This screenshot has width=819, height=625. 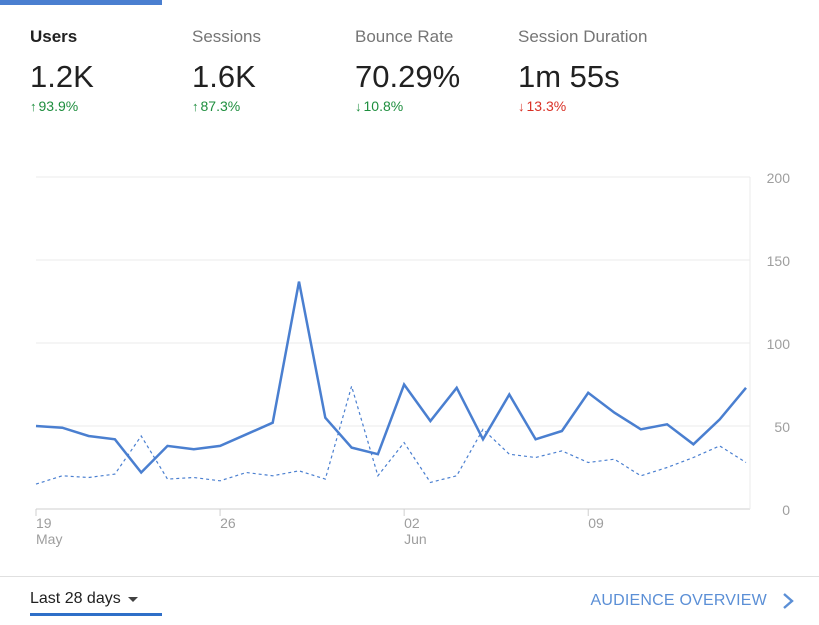 What do you see at coordinates (110, 70) in the screenshot?
I see `metric-users: Users 1.2K ↑ 93.9%` at bounding box center [110, 70].